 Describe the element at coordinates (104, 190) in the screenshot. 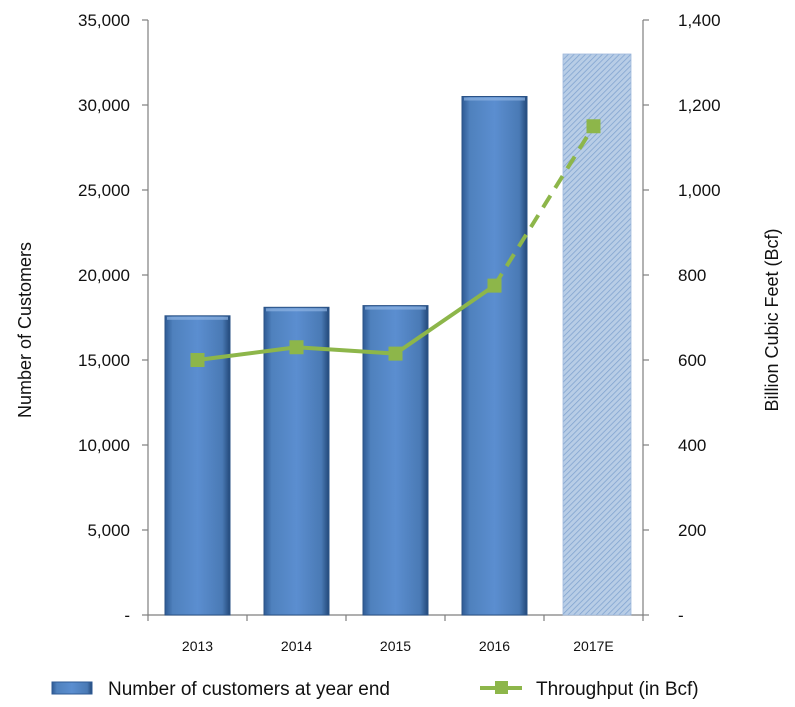

I see `y-tick-label: 25,000` at that location.